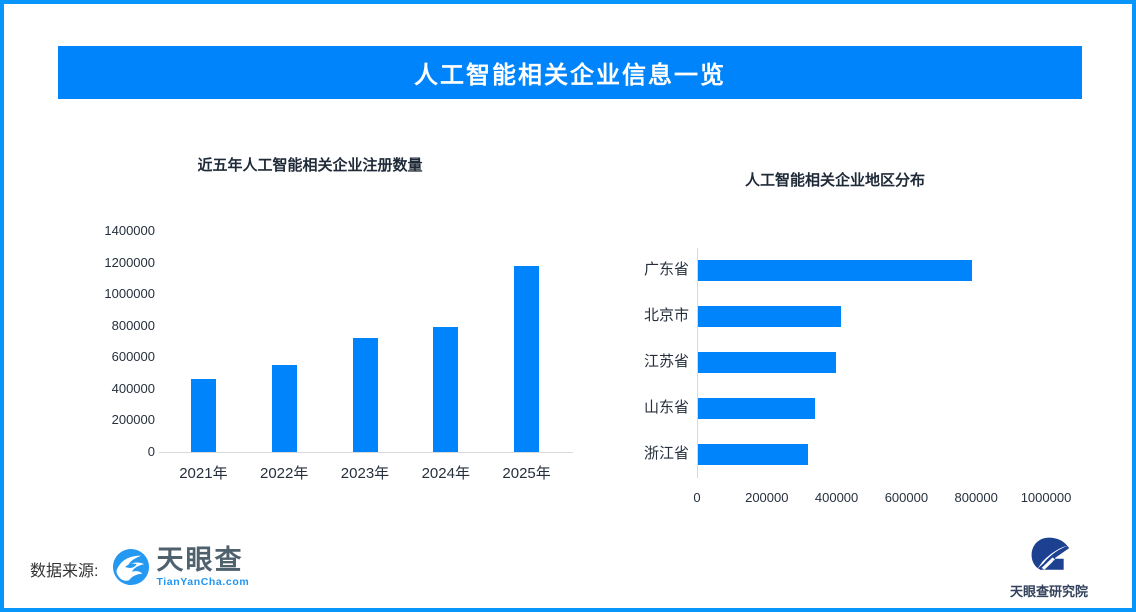 The image size is (1136, 612). What do you see at coordinates (770, 317) in the screenshot?
I see `region-bar-北京市` at bounding box center [770, 317].